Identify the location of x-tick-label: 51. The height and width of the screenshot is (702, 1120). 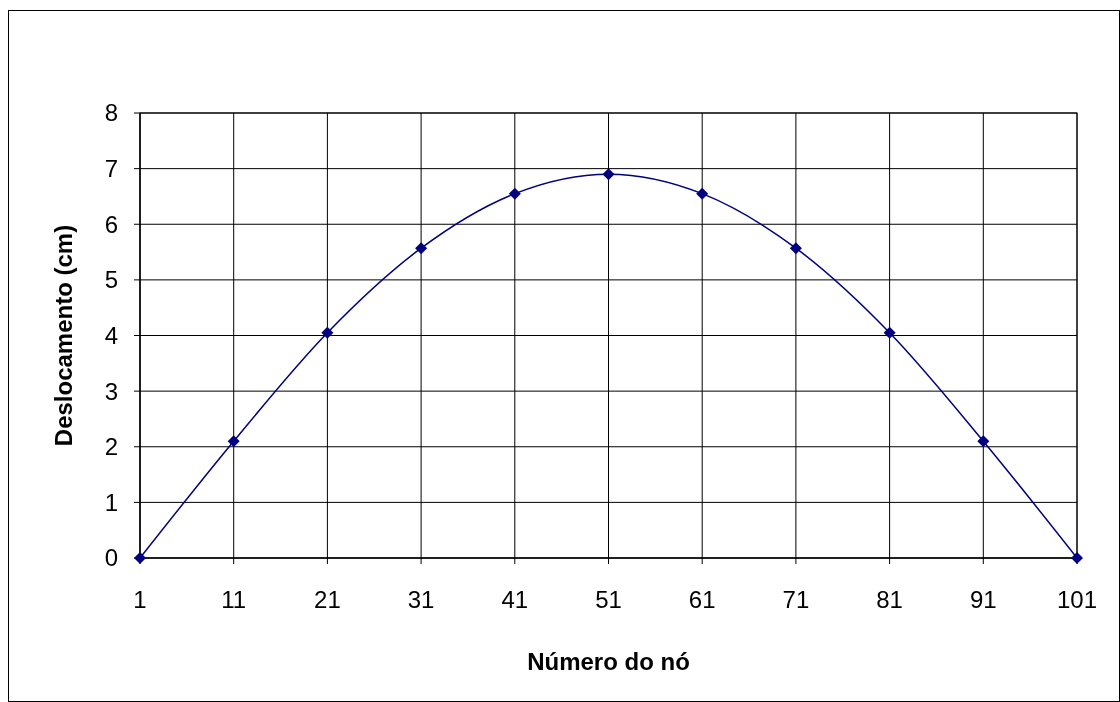
(608, 599).